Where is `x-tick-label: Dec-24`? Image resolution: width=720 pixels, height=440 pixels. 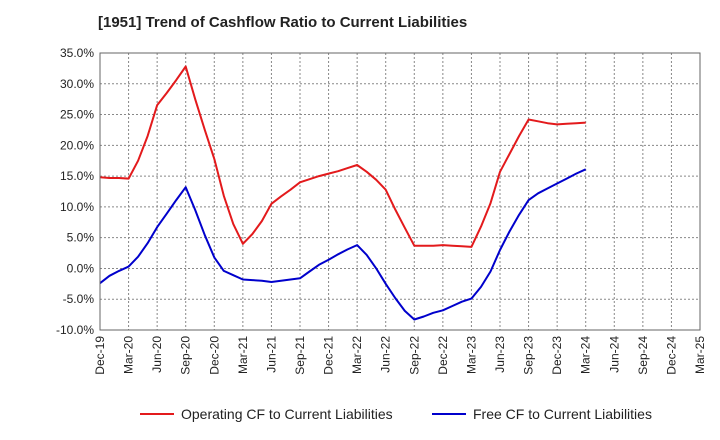
x-tick-label: Dec-24 is located at coordinates (671, 355).